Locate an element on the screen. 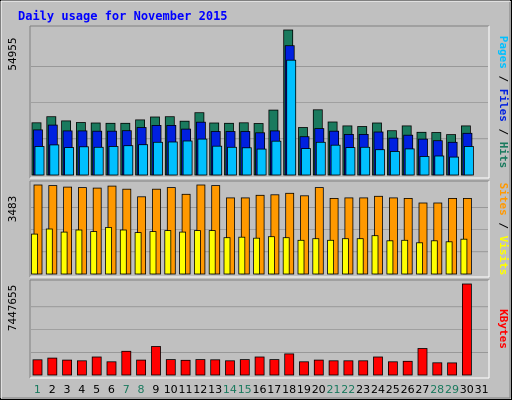 This screenshot has width=512, height=400. y-axis-max-label: 54955 is located at coordinates (12, 53).